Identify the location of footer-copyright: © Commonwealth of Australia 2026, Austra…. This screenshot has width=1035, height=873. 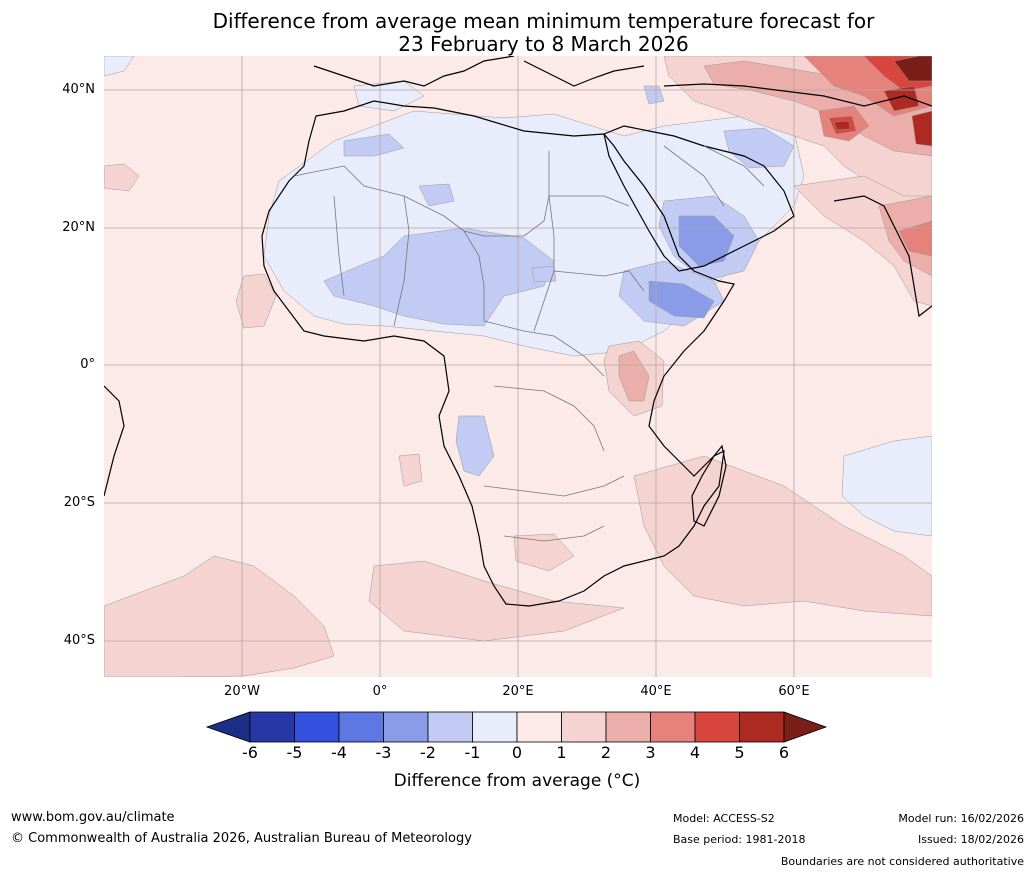
(241, 838).